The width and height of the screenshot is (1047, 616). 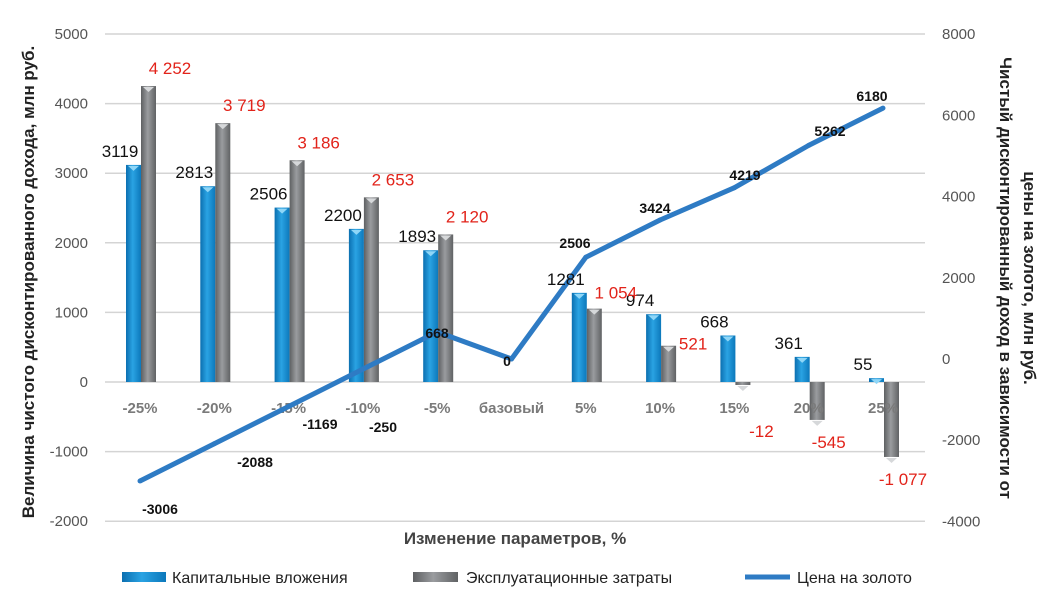 I want to click on gold-price-data-label: -1169, so click(x=319, y=424).